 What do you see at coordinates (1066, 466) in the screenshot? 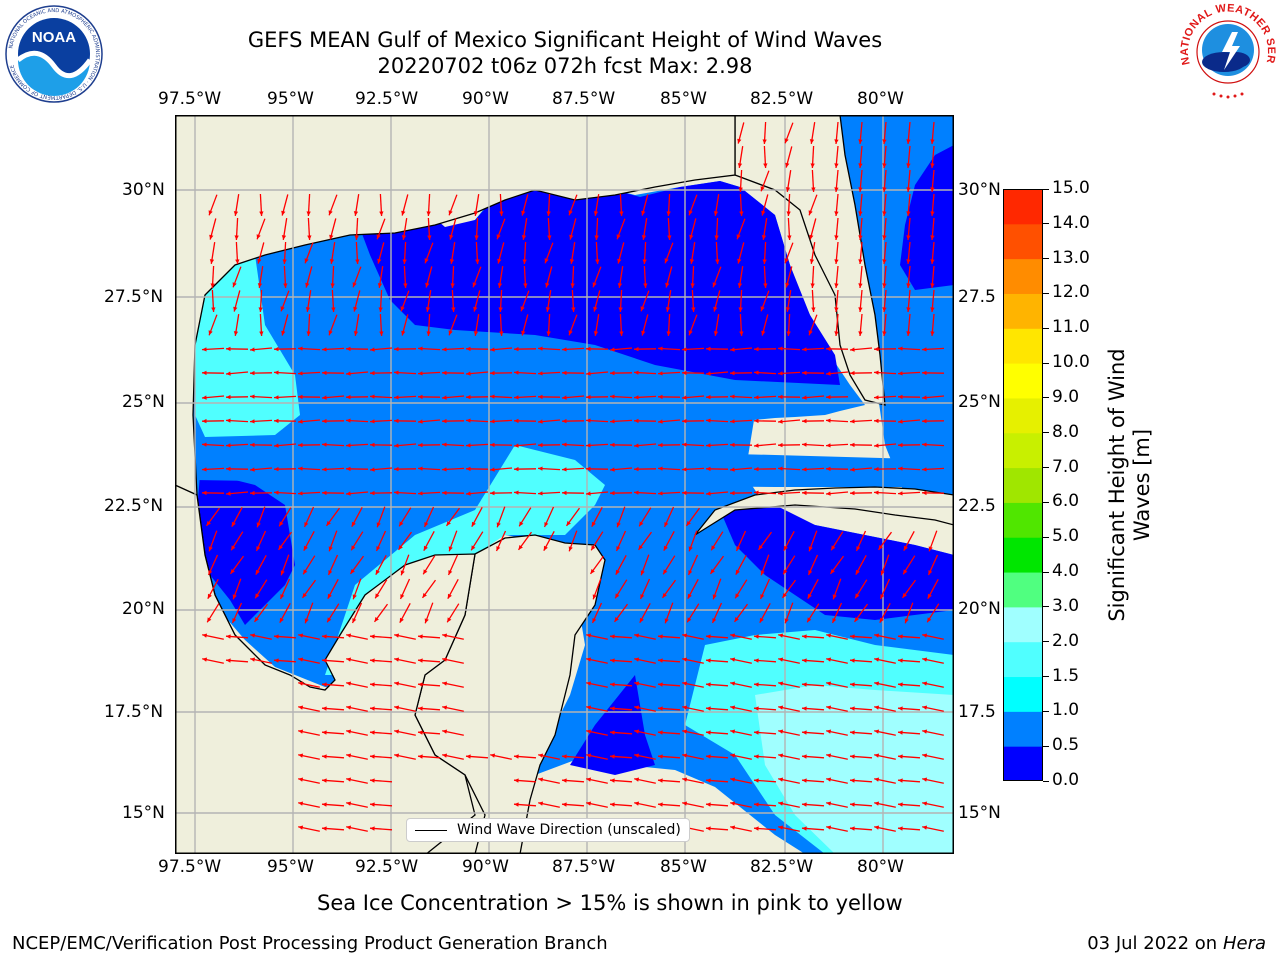
I see `colorbar-tick-label: 7.0` at bounding box center [1066, 466].